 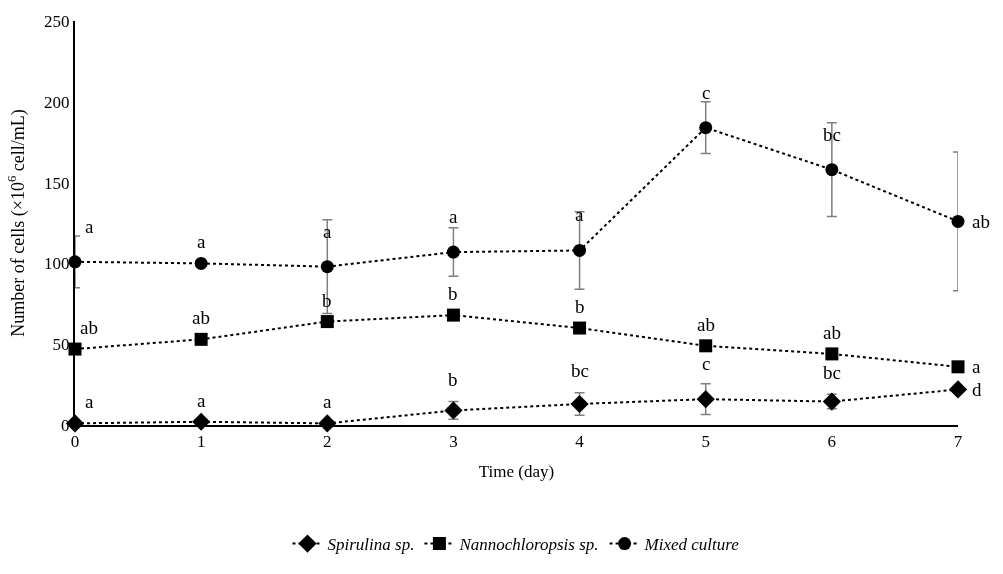 What do you see at coordinates (691, 545) in the screenshot?
I see `legend-label: Mixed culture` at bounding box center [691, 545].